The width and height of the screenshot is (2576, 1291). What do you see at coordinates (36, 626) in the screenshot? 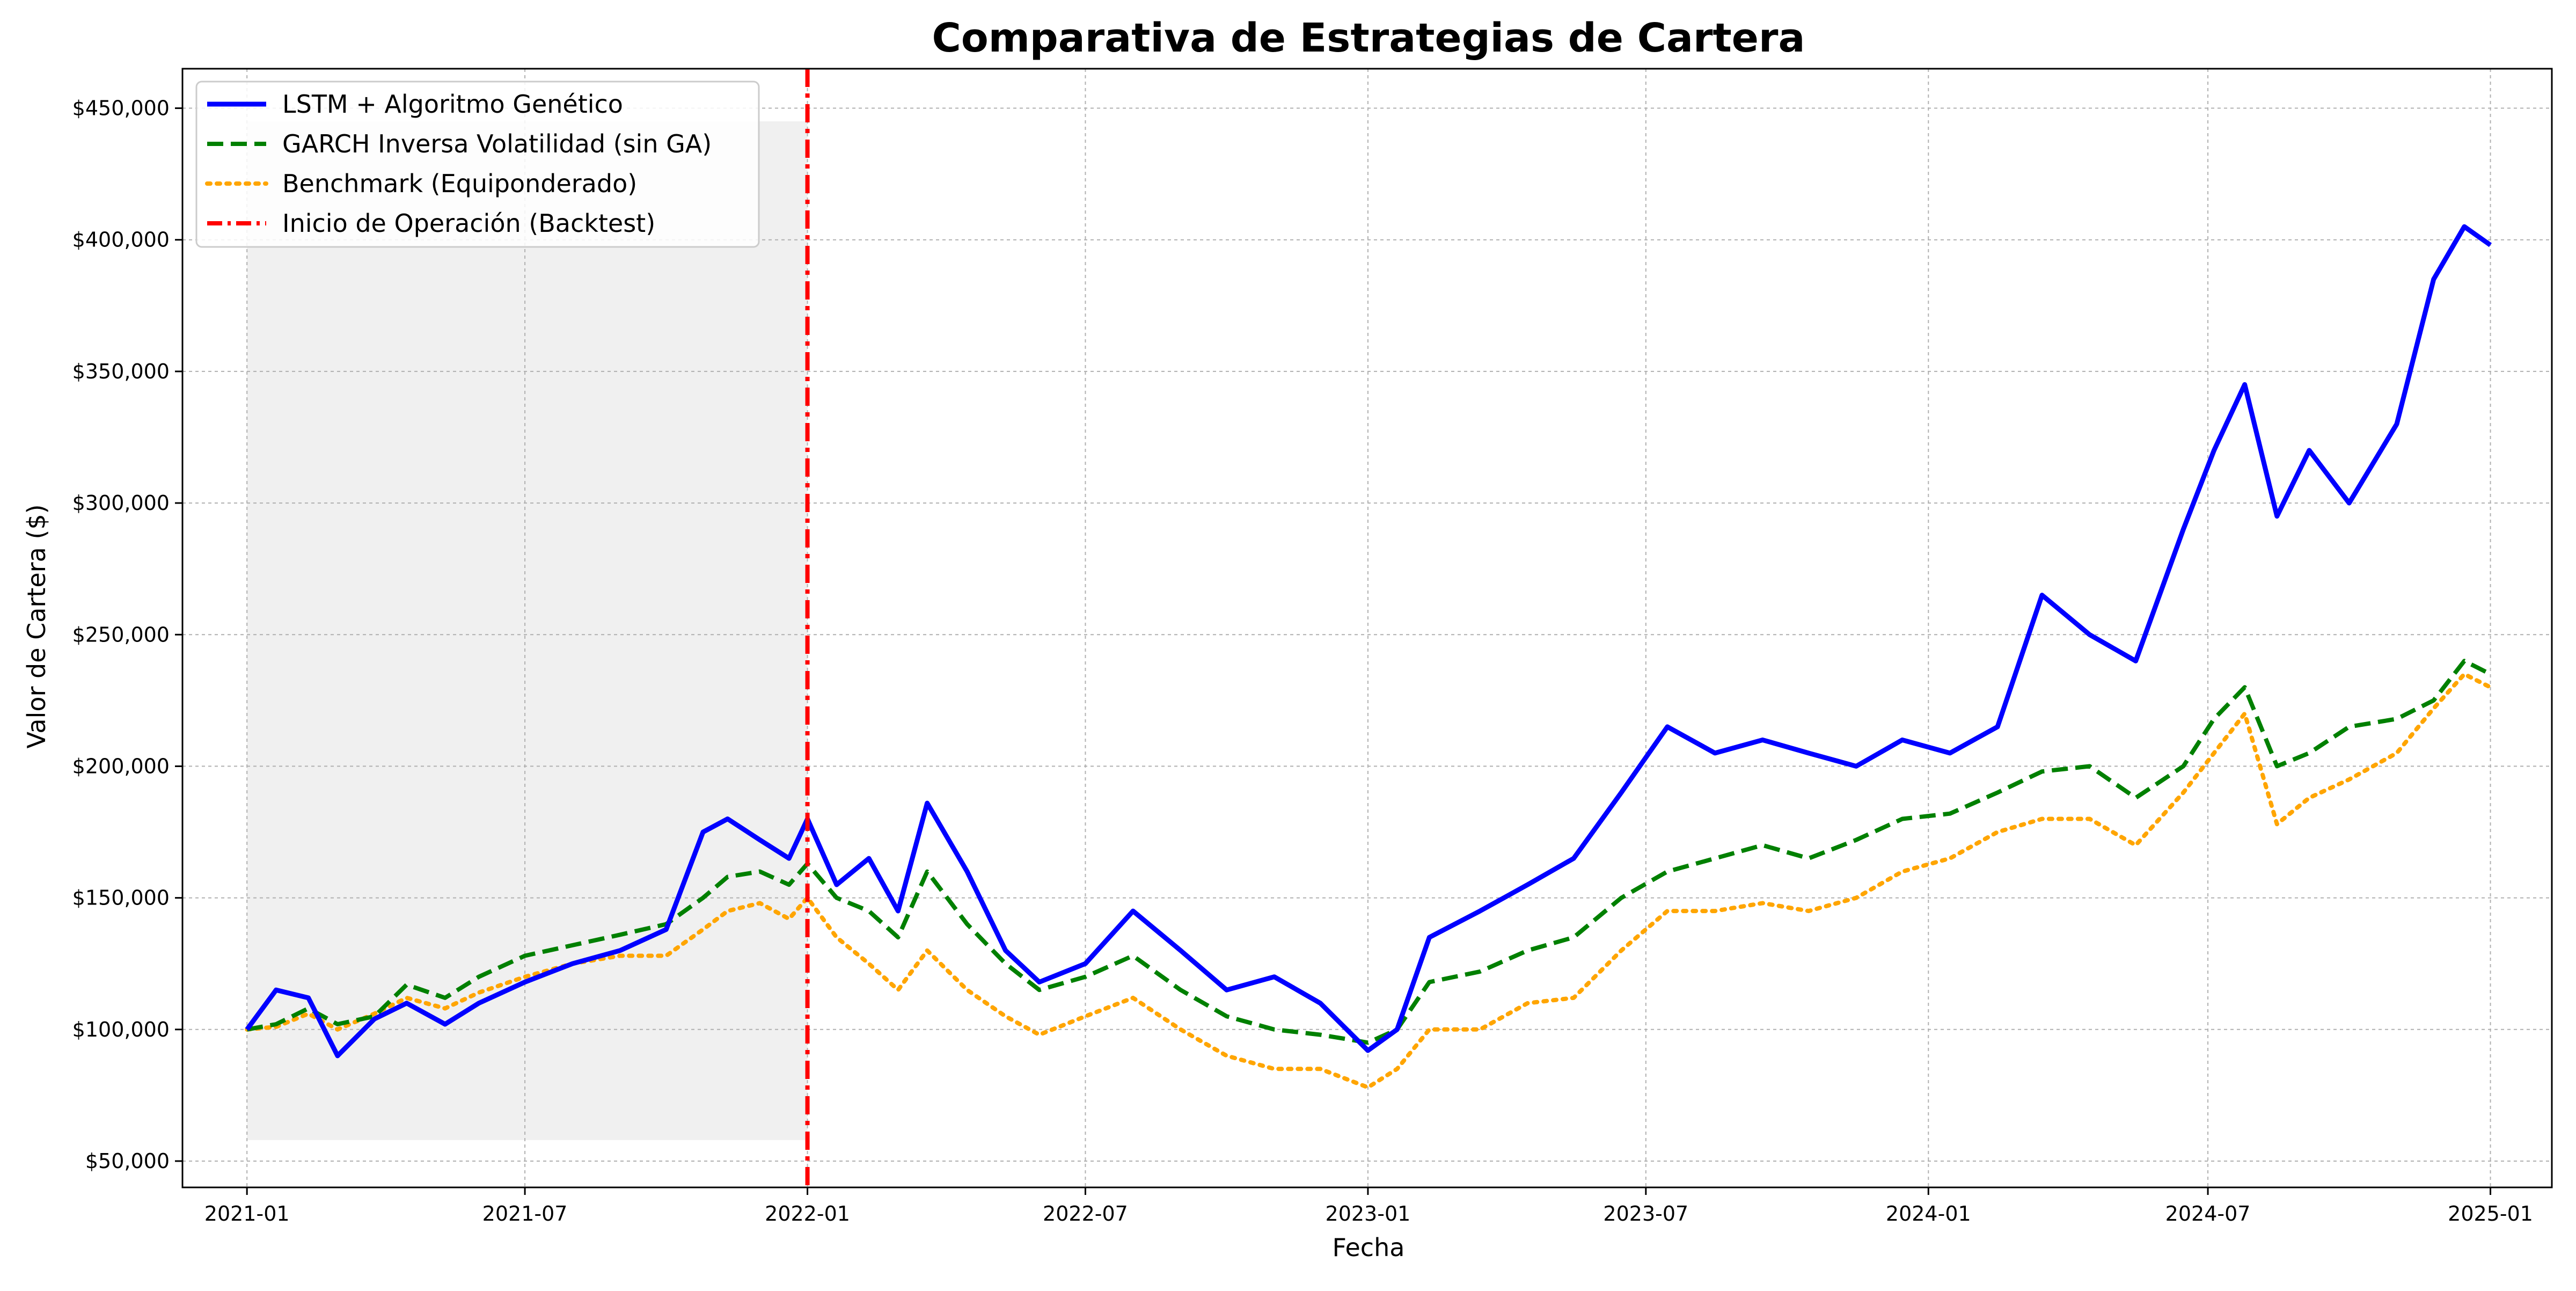
I see `y-axis-label: Valor de Cartera ($)` at bounding box center [36, 626].